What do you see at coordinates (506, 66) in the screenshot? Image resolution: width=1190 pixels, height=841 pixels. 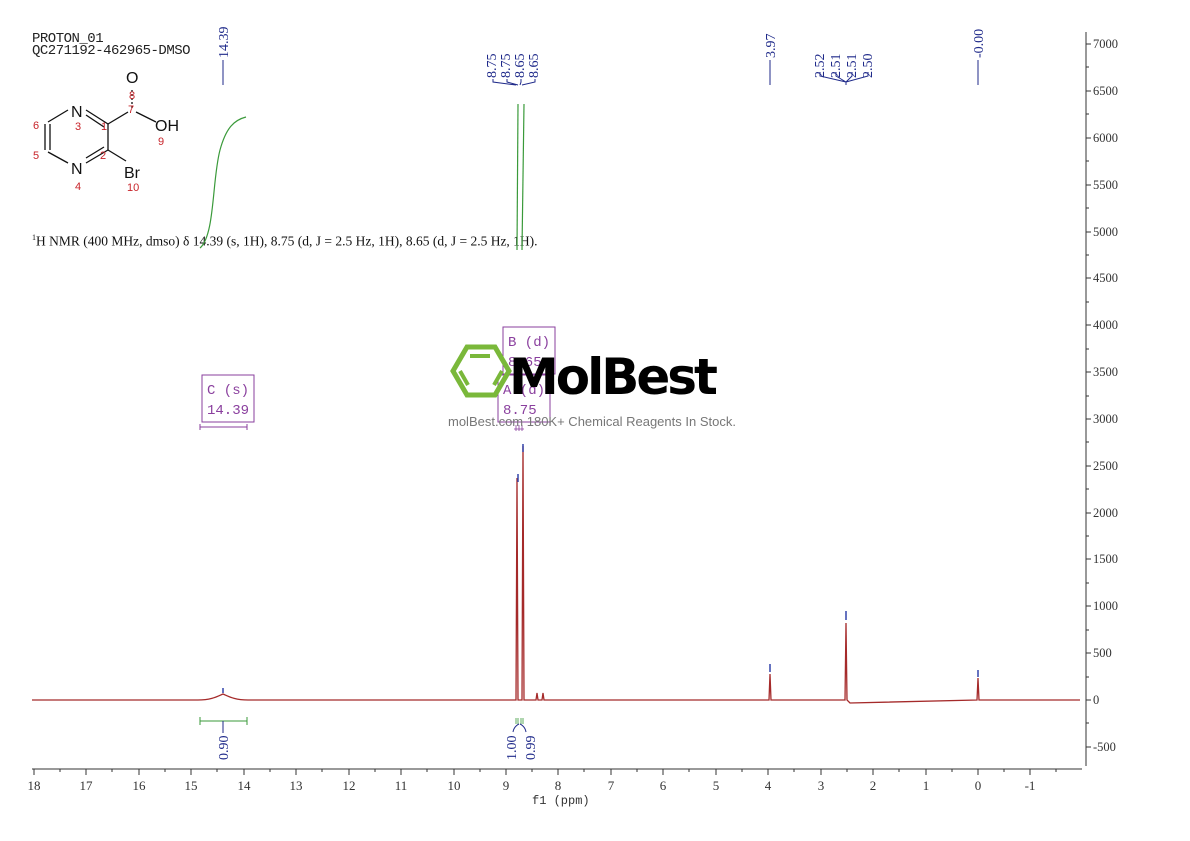 I see `peak-label-8.75b: 8.75` at bounding box center [506, 66].